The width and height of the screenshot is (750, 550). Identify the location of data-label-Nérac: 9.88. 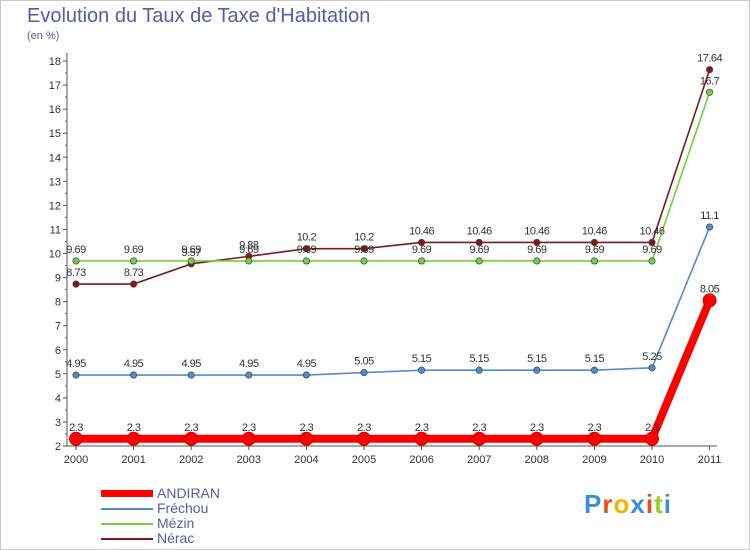
(249, 245).